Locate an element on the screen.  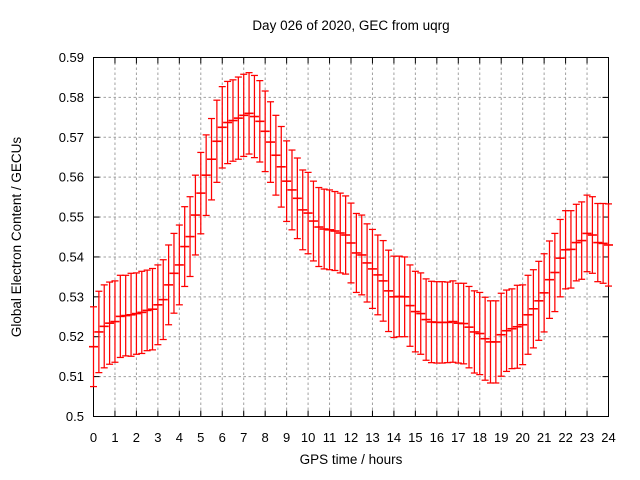
y-axis-label: Global Electron Content / GECUs is located at coordinates (16, 237).